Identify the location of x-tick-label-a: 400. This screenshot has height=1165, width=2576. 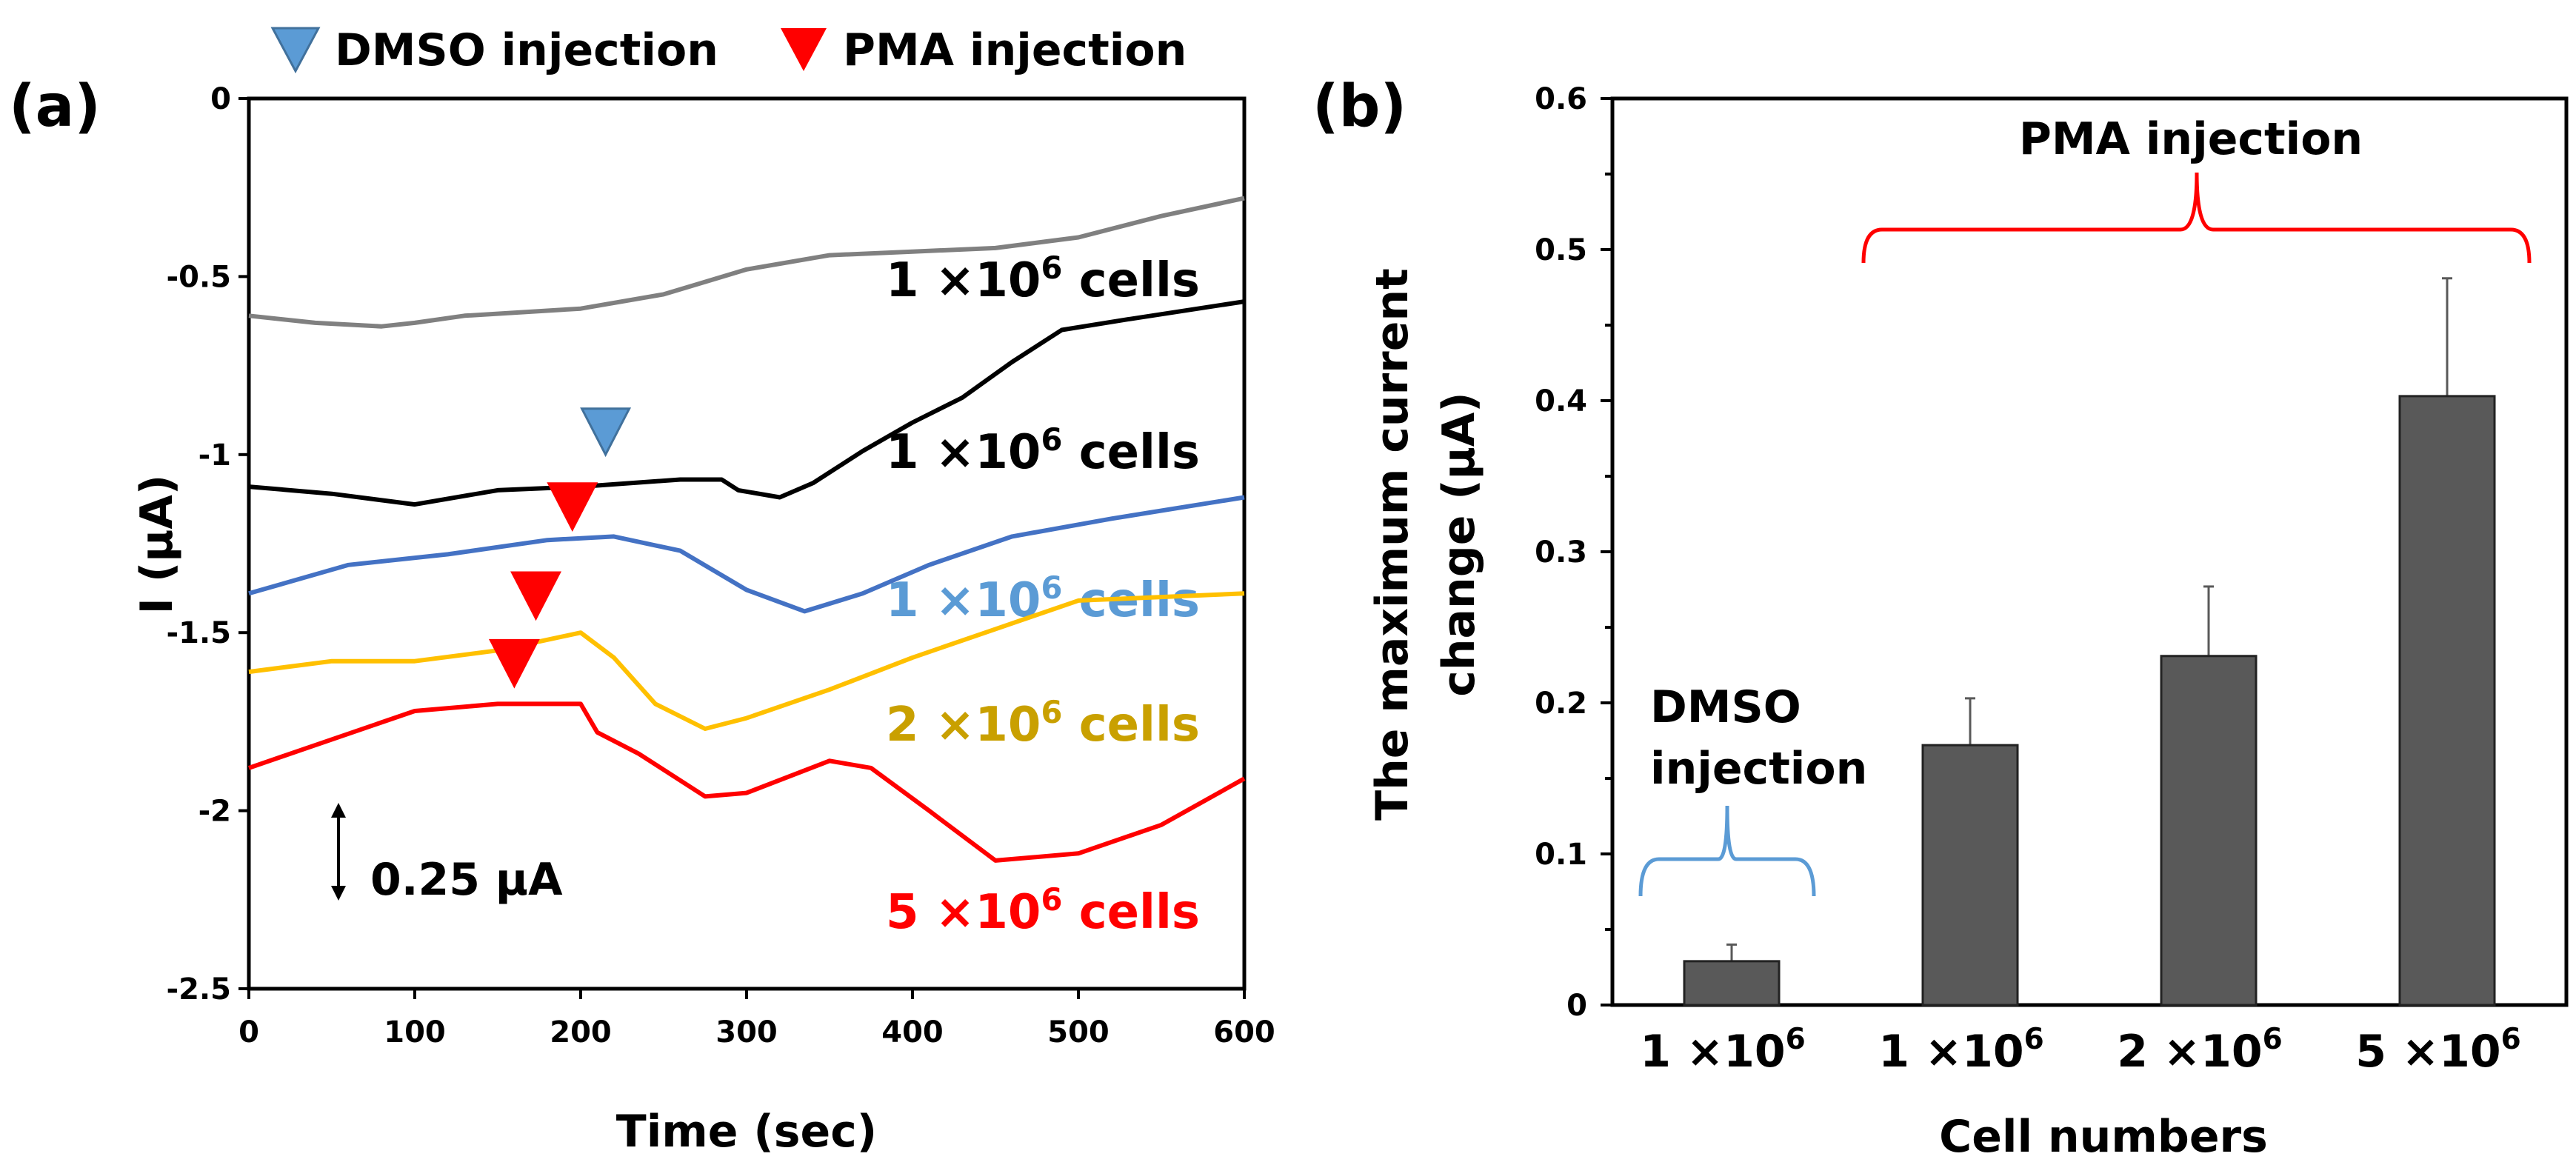
(912, 1032).